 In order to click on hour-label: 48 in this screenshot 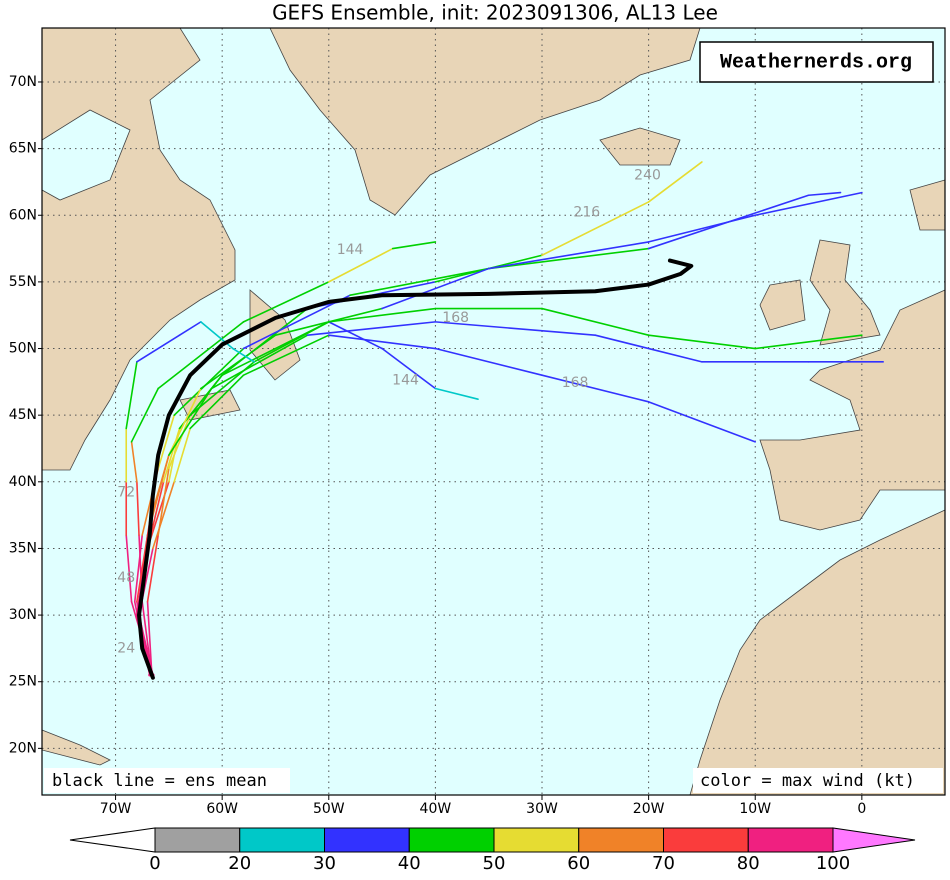, I will do `click(126, 578)`.